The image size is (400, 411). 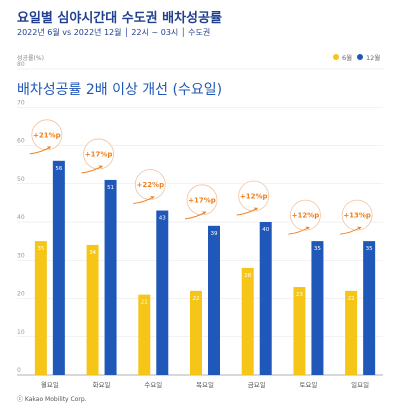 What do you see at coordinates (40, 249) in the screenshot?
I see `data-label-jun: 35` at bounding box center [40, 249].